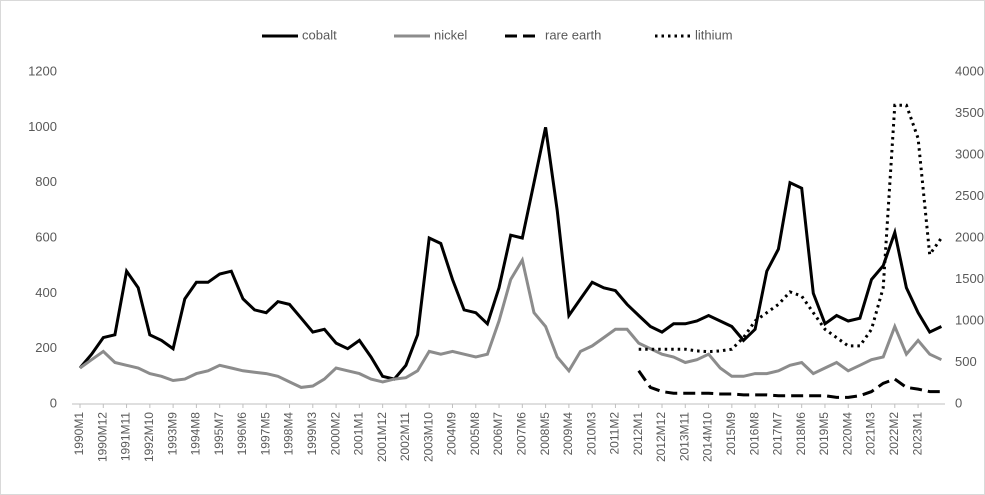 The image size is (985, 495). What do you see at coordinates (319, 34) in the screenshot?
I see `legend-label: cobalt` at bounding box center [319, 34].